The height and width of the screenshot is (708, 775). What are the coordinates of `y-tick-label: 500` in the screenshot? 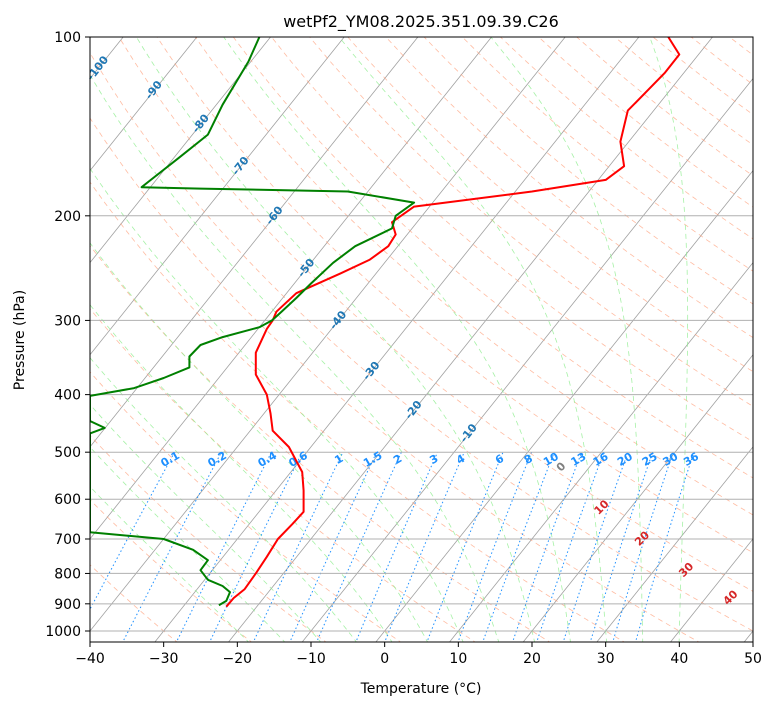 It's located at (67, 453).